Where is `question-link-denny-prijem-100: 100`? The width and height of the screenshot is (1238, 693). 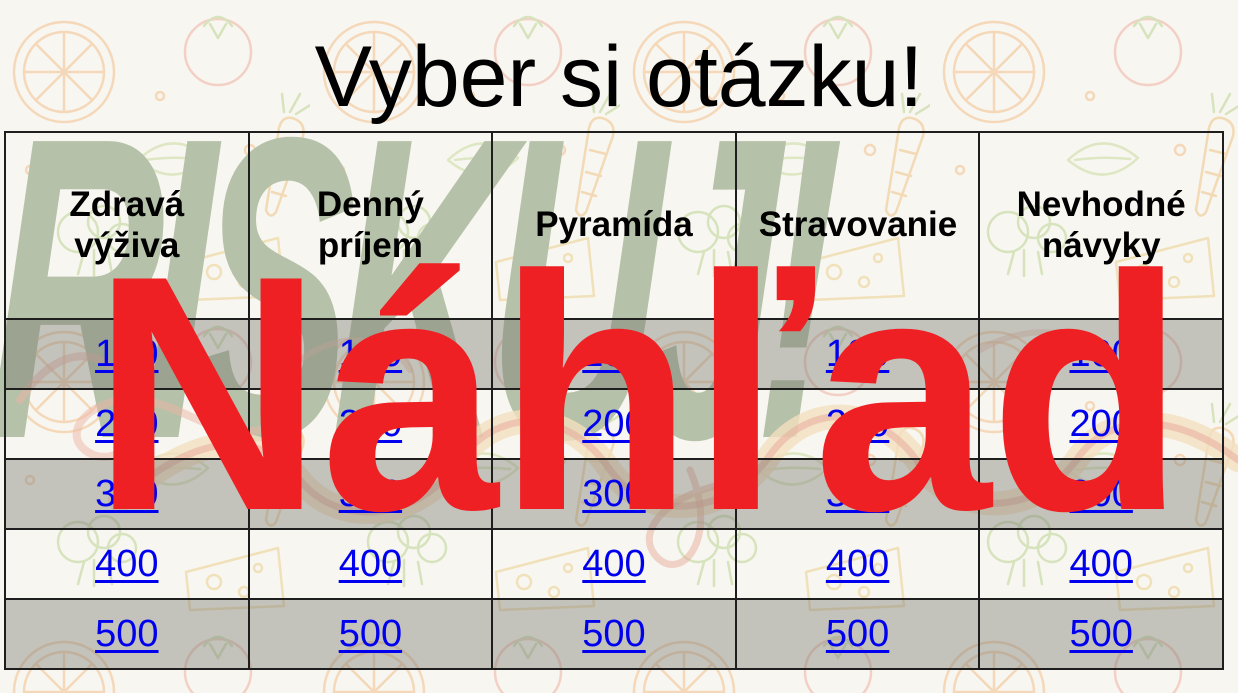
question-link-denny-prijem-100: 100 is located at coordinates (370, 354).